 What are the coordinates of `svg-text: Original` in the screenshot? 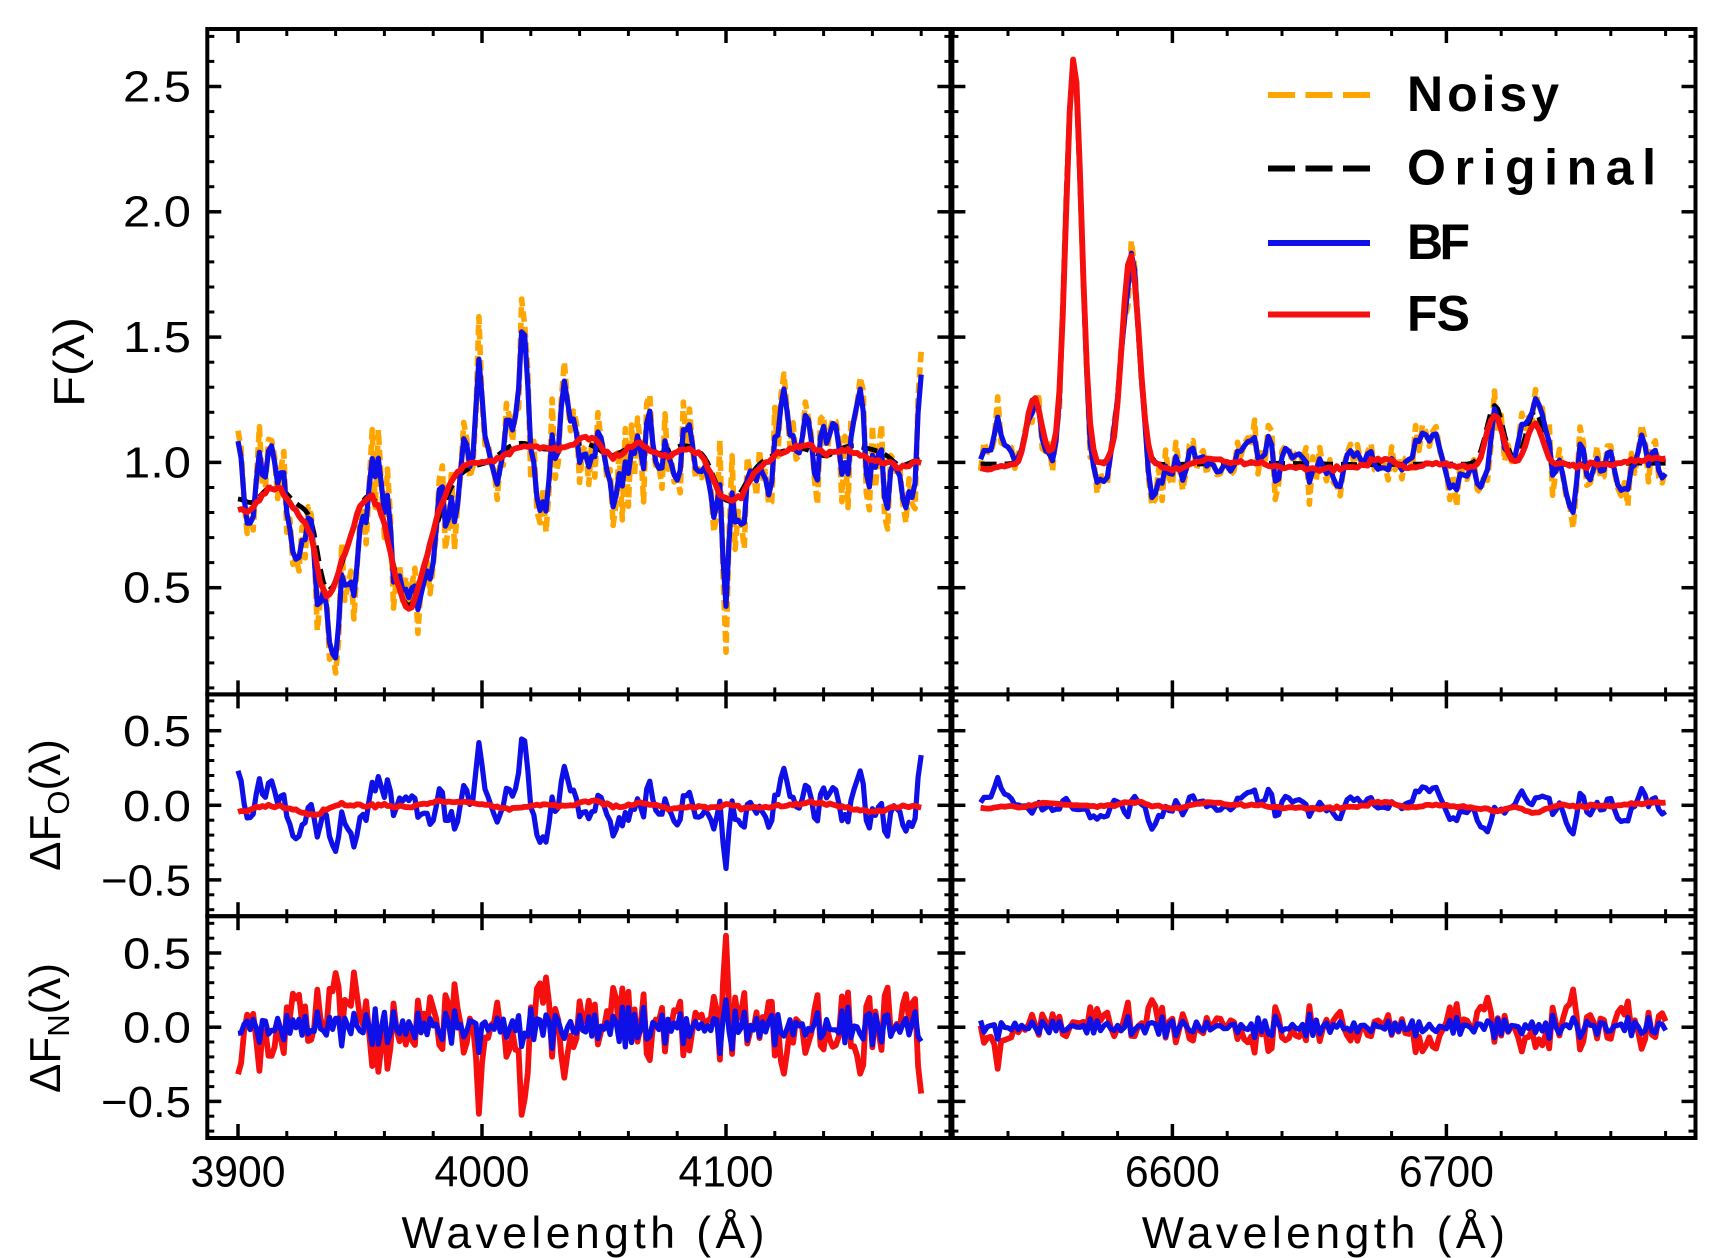 It's located at (1531, 168).